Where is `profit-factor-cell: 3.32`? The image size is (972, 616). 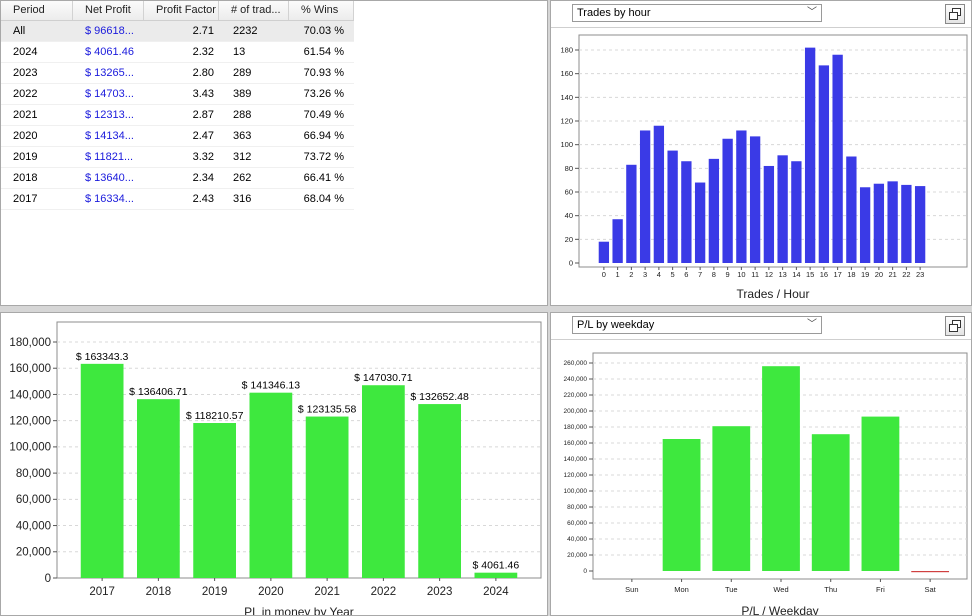 profit-factor-cell: 3.32 is located at coordinates (203, 157).